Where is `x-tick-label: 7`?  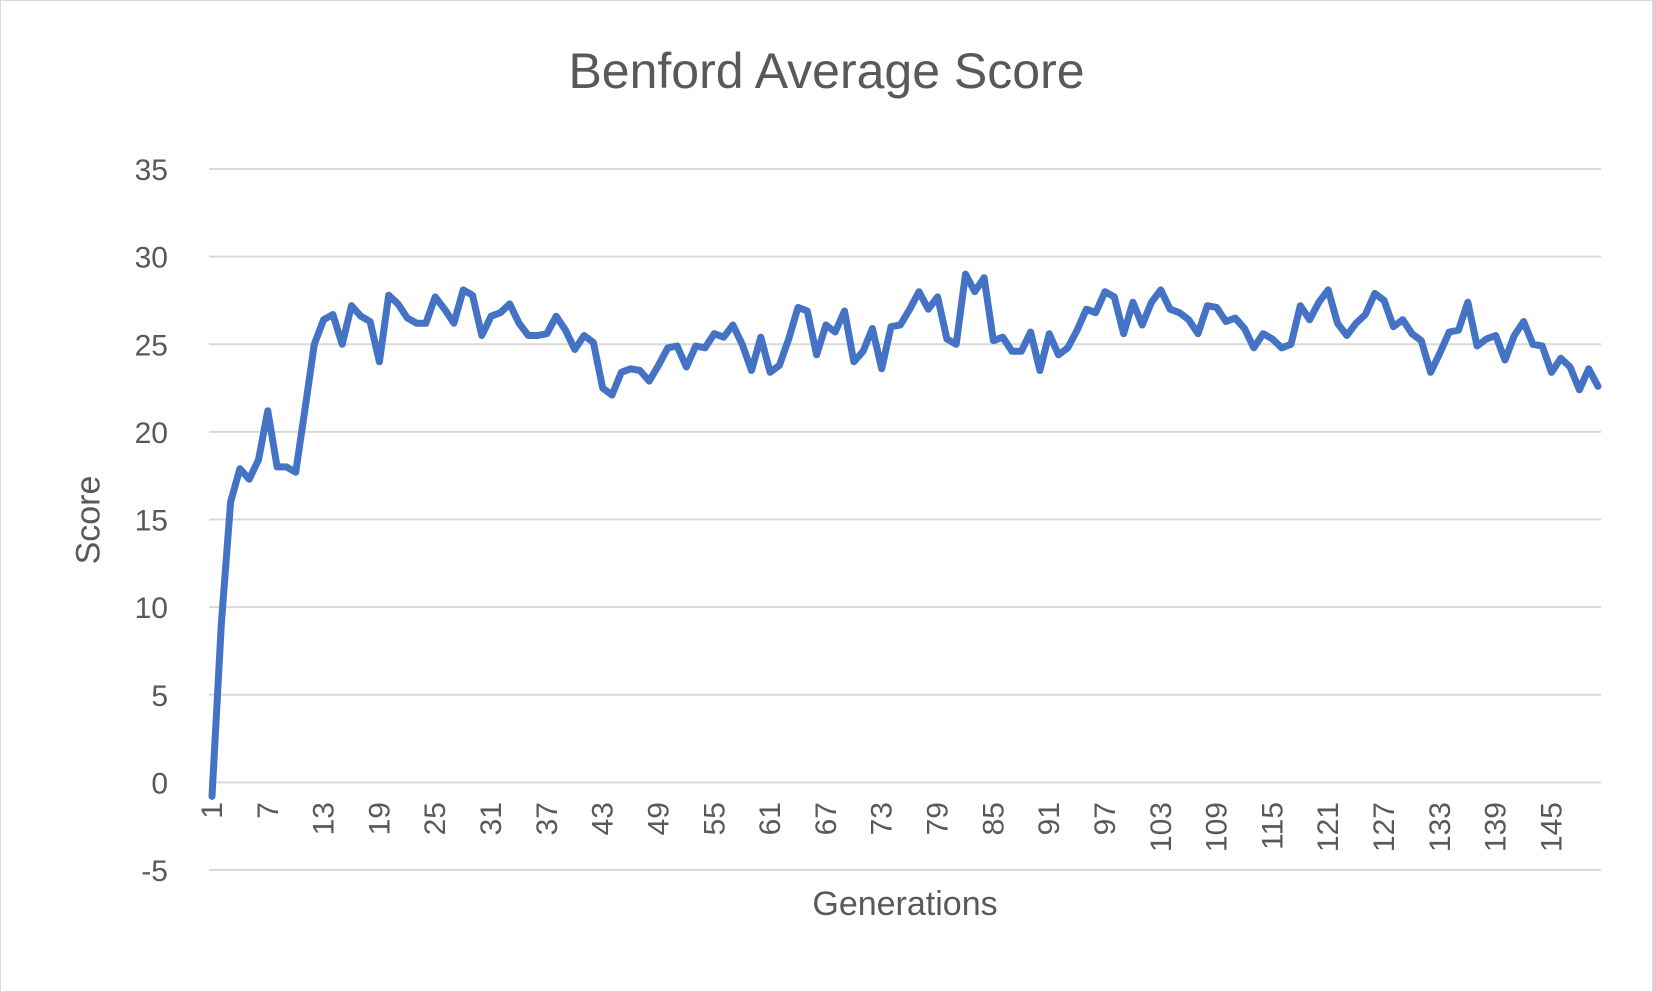 x-tick-label: 7 is located at coordinates (268, 810).